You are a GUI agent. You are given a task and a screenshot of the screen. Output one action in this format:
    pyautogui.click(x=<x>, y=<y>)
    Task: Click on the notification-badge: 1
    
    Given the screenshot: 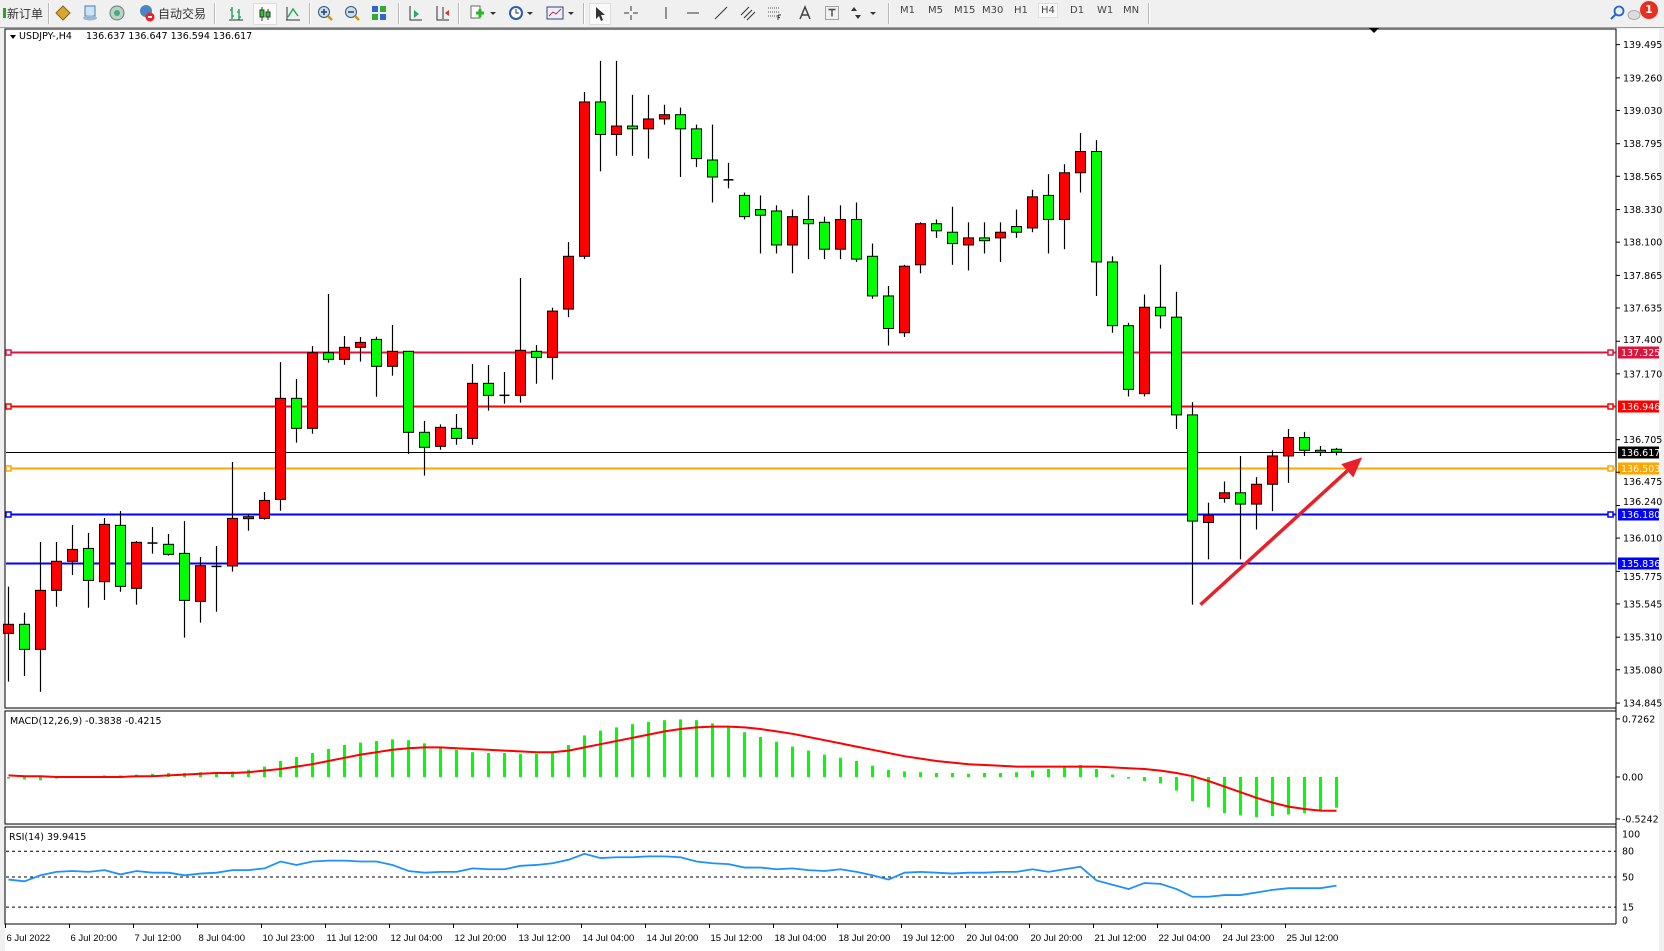 What is the action you would take?
    pyautogui.click(x=1649, y=10)
    